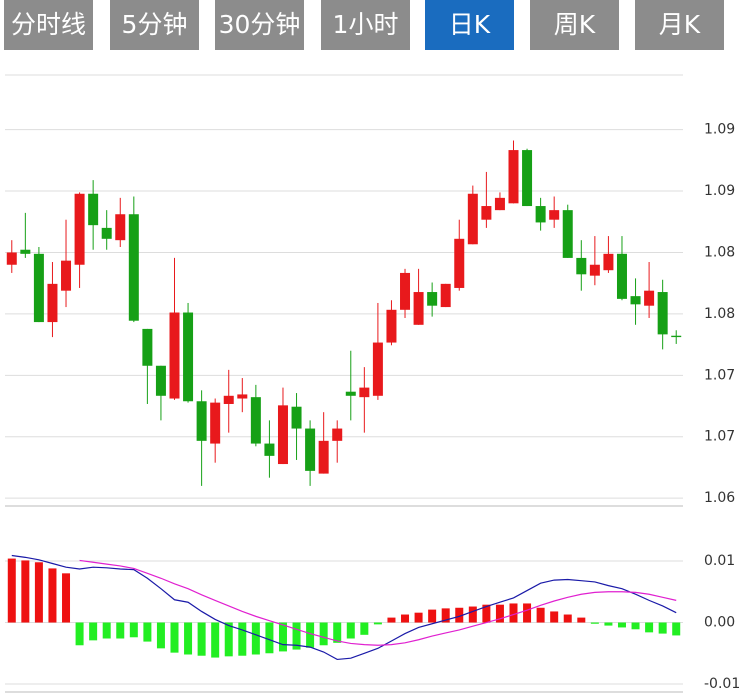 The width and height of the screenshot is (751, 694). I want to click on tab: 分时线, so click(48, 25).